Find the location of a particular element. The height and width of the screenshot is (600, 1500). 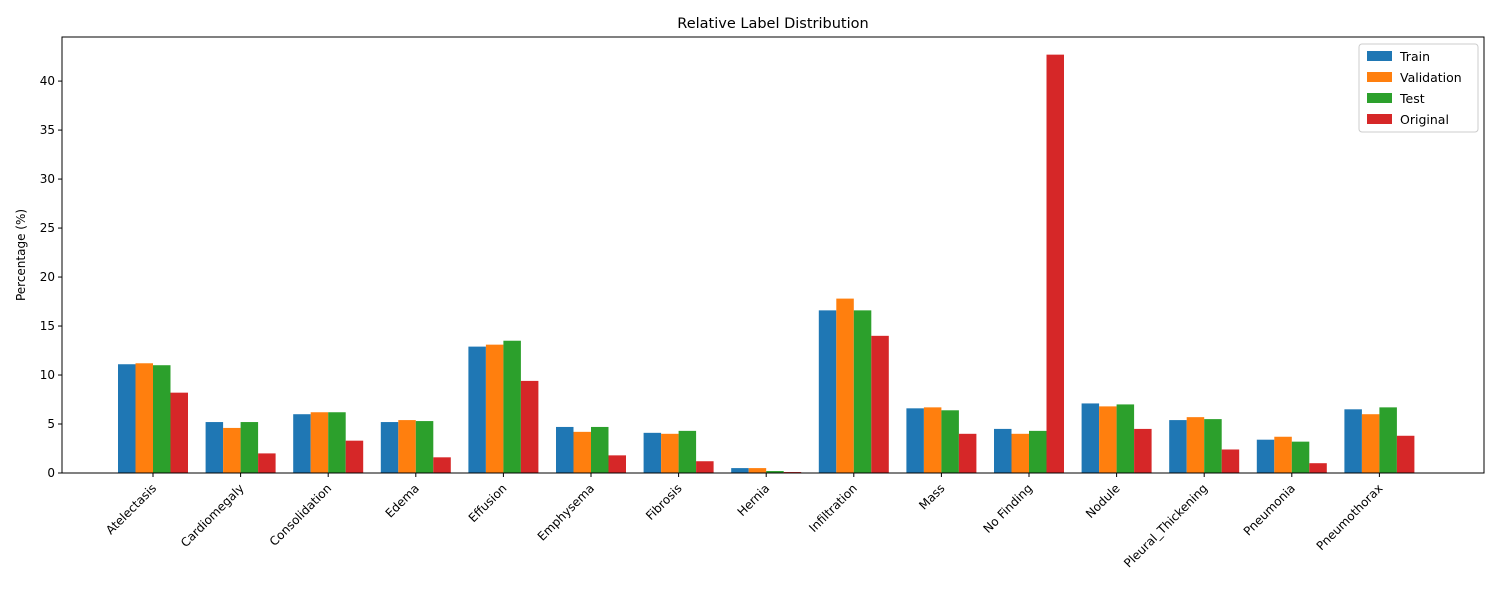

x-tick-label: Pleural_Thickening is located at coordinates (1165, 525).